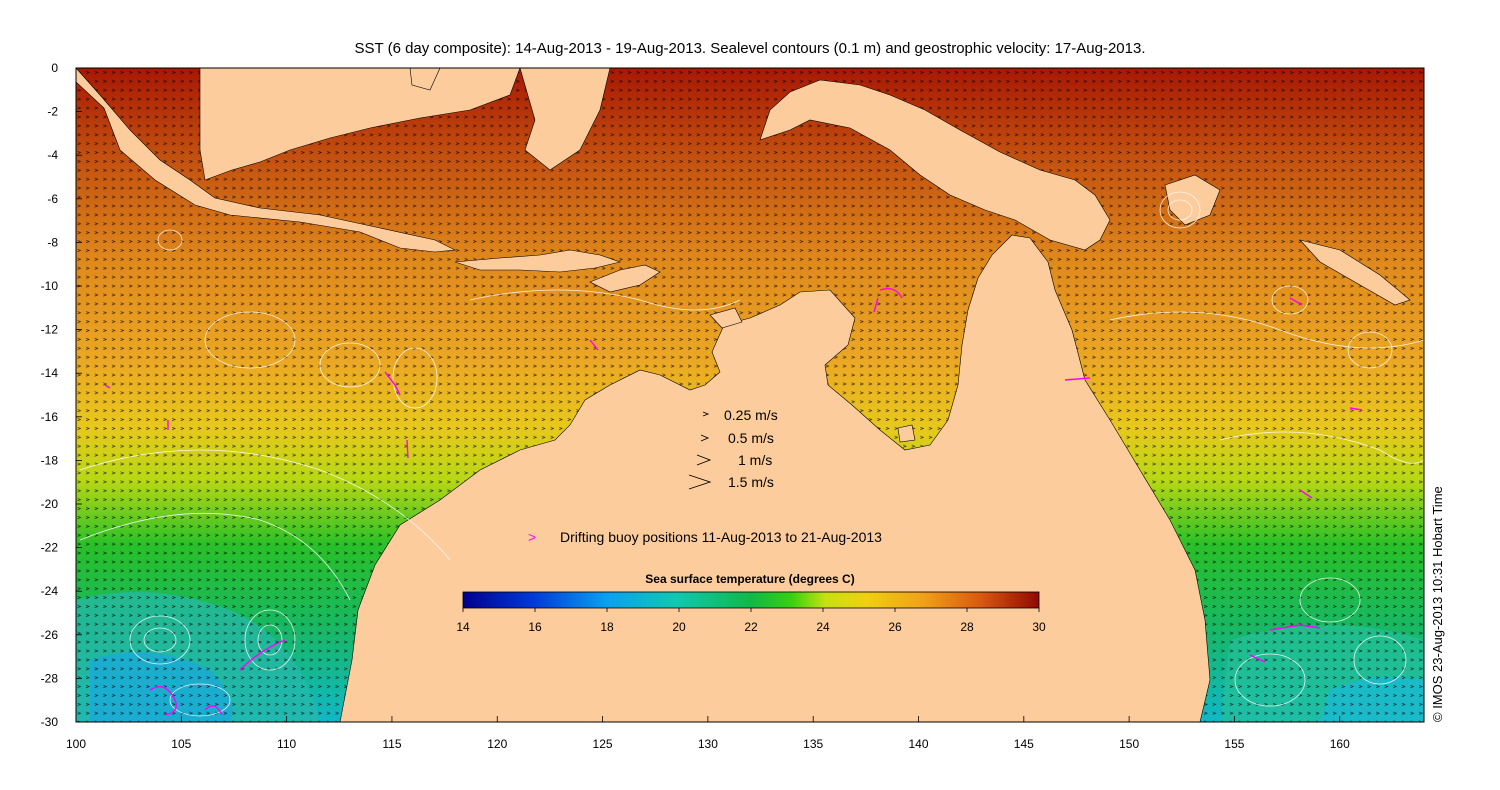 This screenshot has height=790, width=1500. I want to click on colorbar-tick-label: 16, so click(535, 627).